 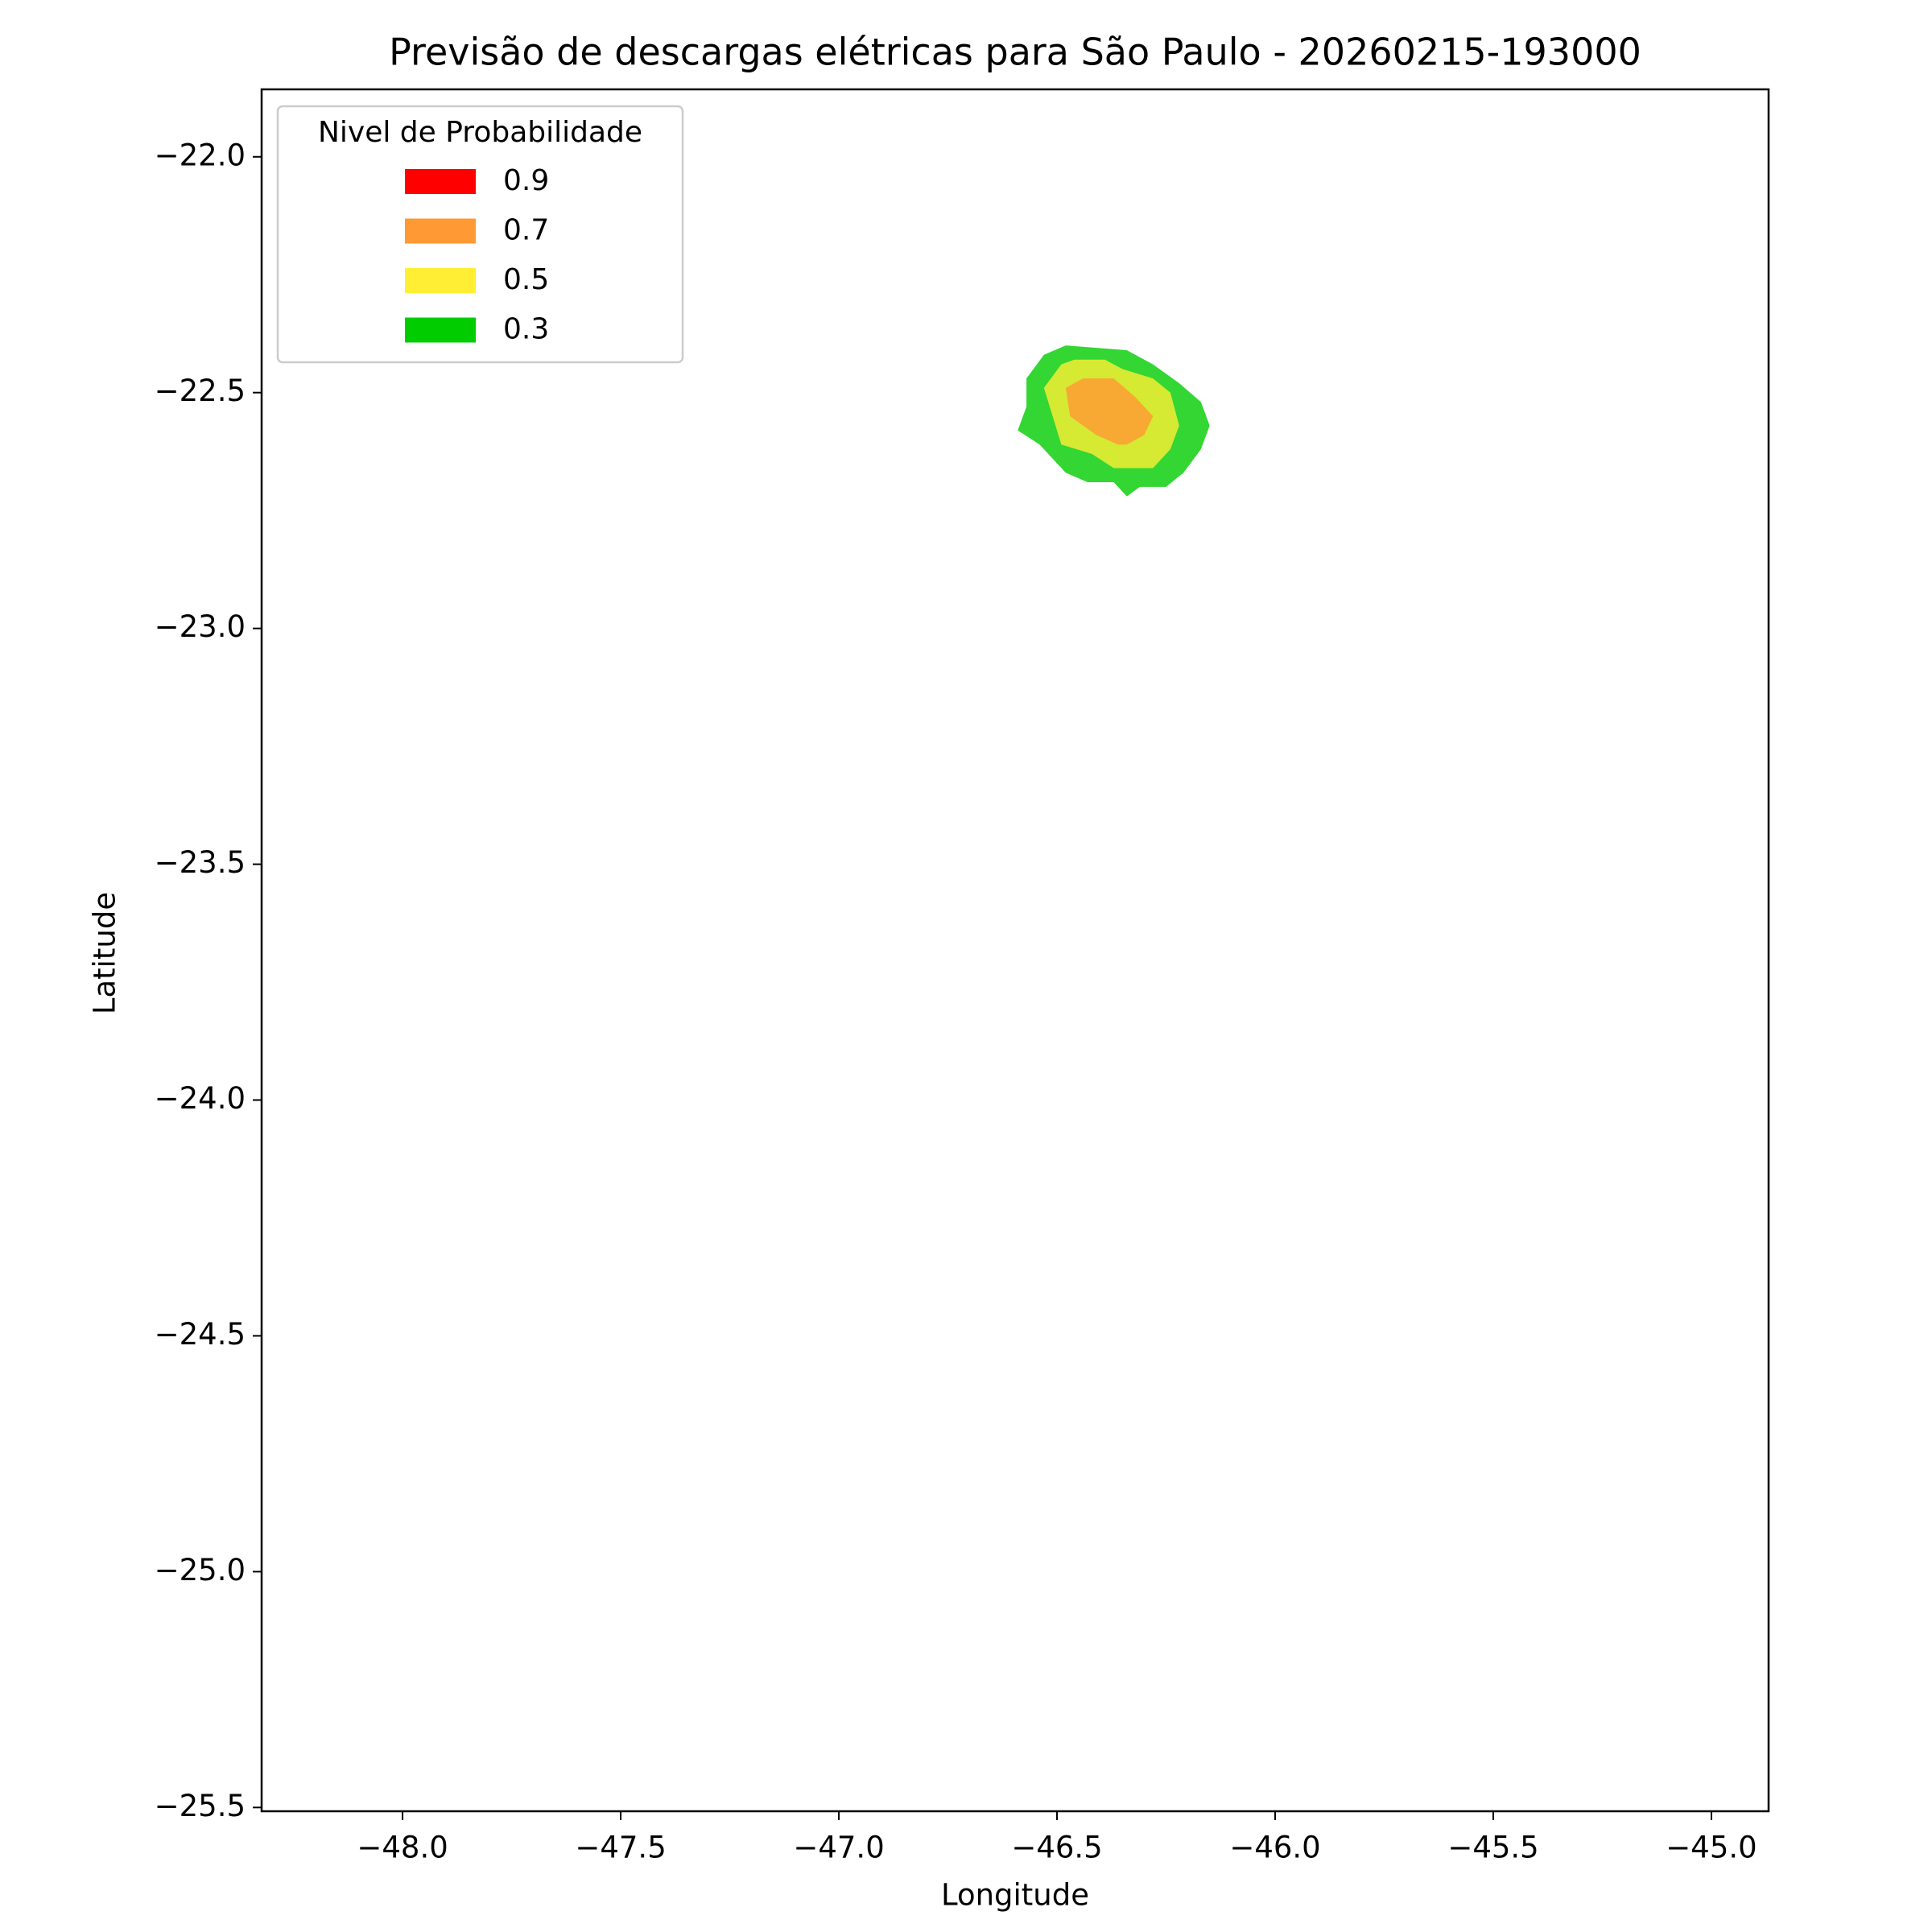 What do you see at coordinates (1056, 1848) in the screenshot?
I see `x-tick-label: −46.5` at bounding box center [1056, 1848].